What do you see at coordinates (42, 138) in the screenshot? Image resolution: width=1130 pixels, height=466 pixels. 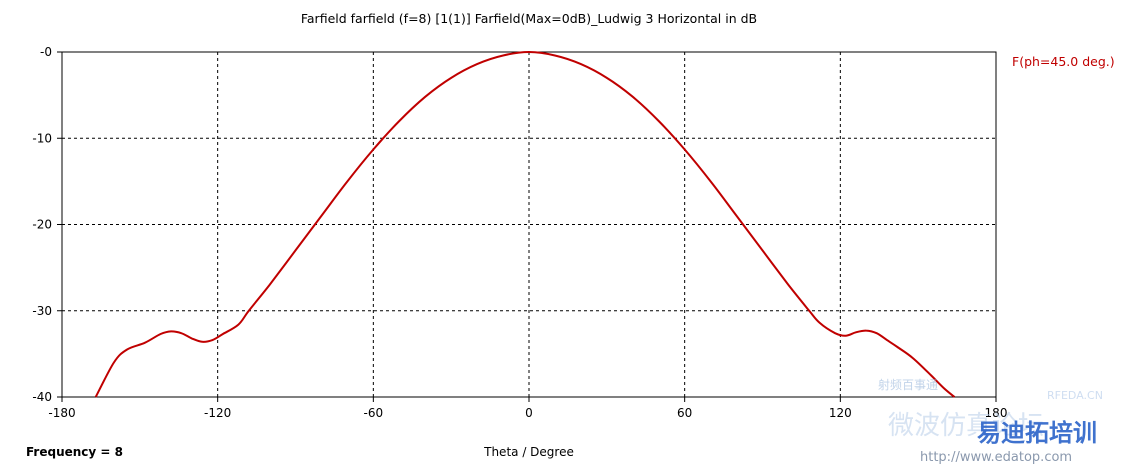 I see `y-tick-label: -10` at bounding box center [42, 138].